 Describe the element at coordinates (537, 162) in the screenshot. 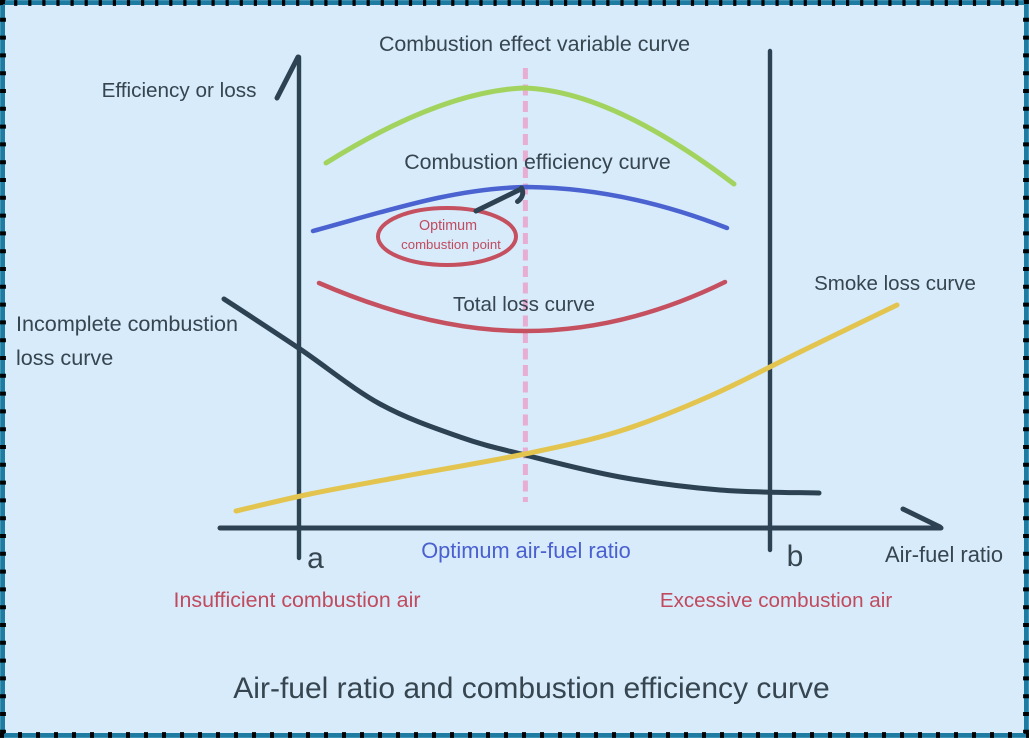

I see `svg-text: Combustion efficiency curve` at that location.